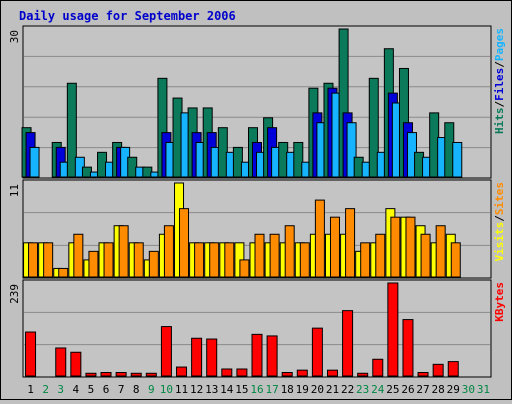  What do you see at coordinates (302, 389) in the screenshot?
I see `x-tick-label-day-19: 19` at bounding box center [302, 389].